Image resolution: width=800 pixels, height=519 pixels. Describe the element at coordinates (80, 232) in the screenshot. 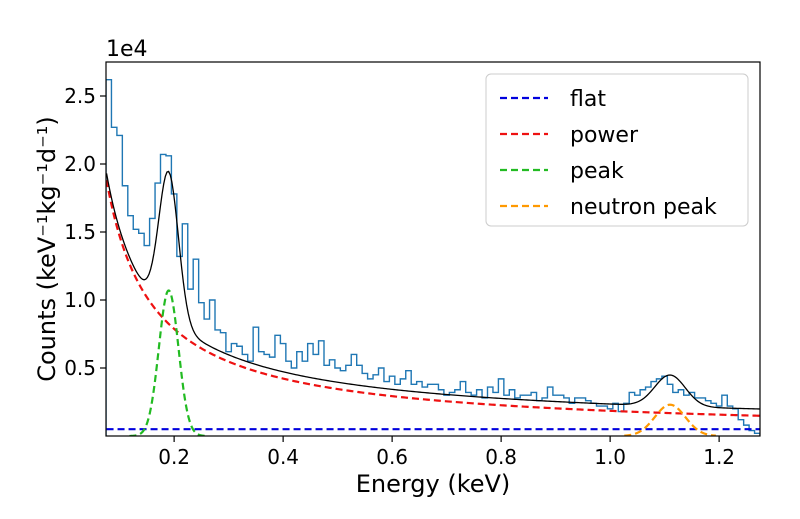

I see `y-tick-label: 1.5` at that location.